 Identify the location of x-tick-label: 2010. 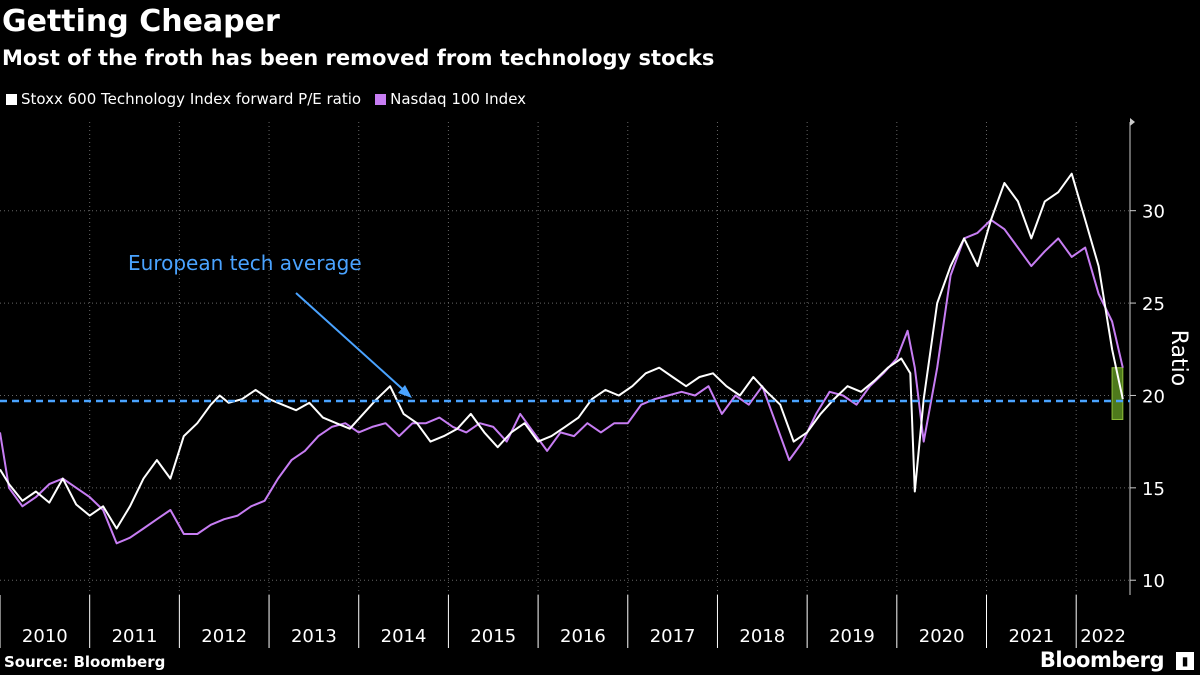
(45, 636).